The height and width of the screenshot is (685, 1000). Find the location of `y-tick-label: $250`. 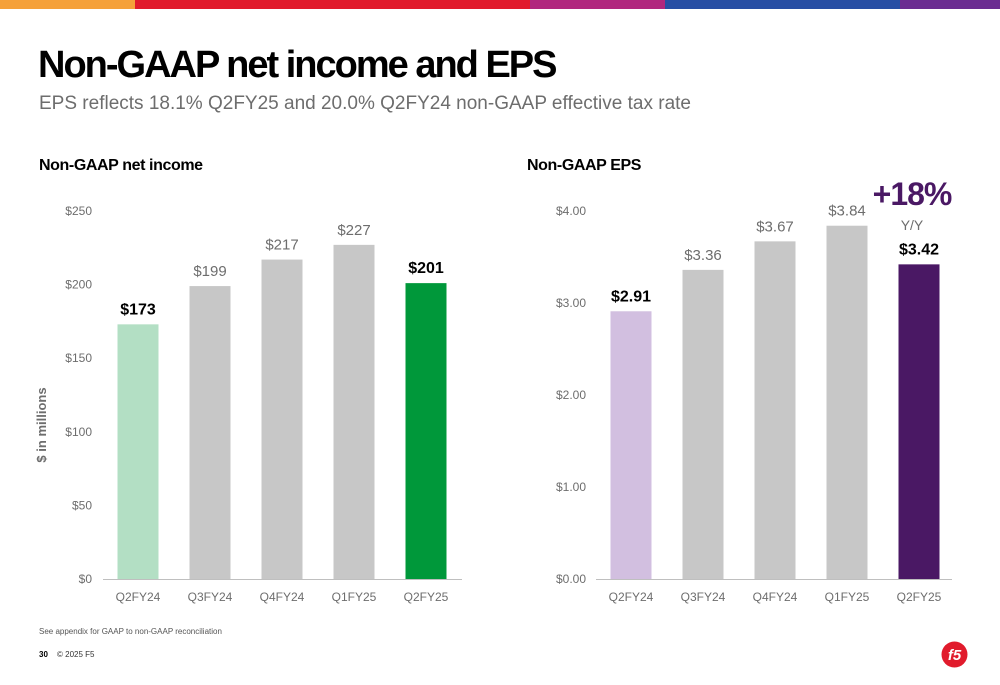

y-tick-label: $250 is located at coordinates (78, 211).